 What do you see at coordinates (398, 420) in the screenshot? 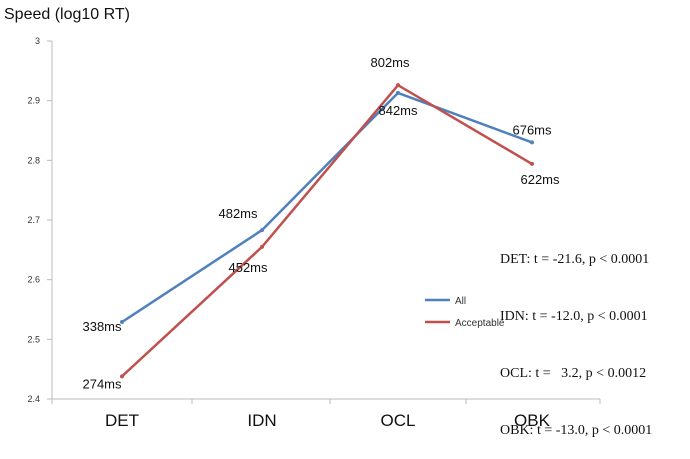
I see `x-tick-label-ocl: OCL` at bounding box center [398, 420].